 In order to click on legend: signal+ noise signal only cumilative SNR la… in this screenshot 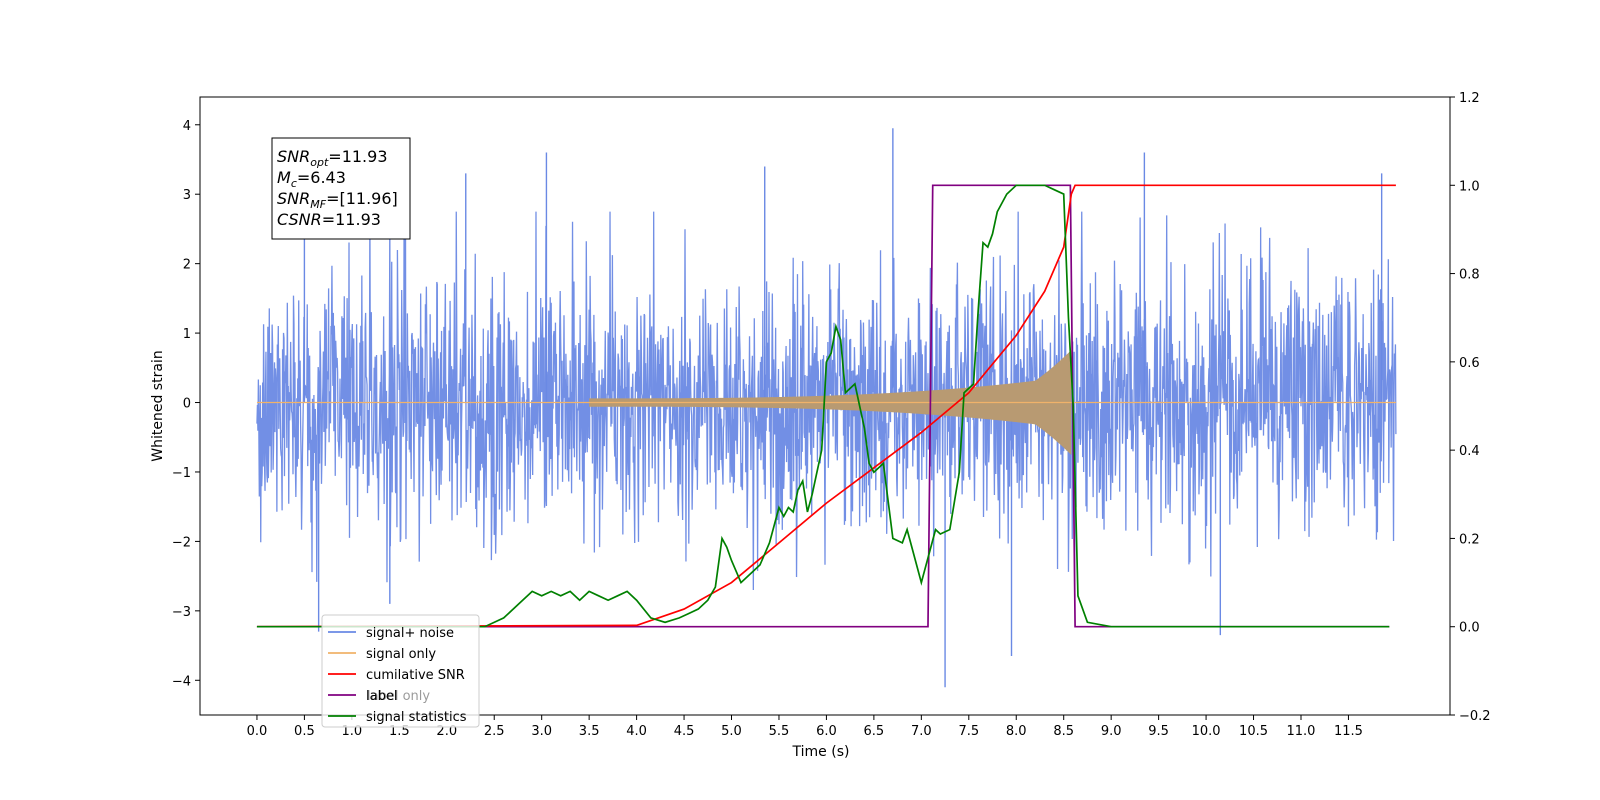, I will do `click(400, 671)`.